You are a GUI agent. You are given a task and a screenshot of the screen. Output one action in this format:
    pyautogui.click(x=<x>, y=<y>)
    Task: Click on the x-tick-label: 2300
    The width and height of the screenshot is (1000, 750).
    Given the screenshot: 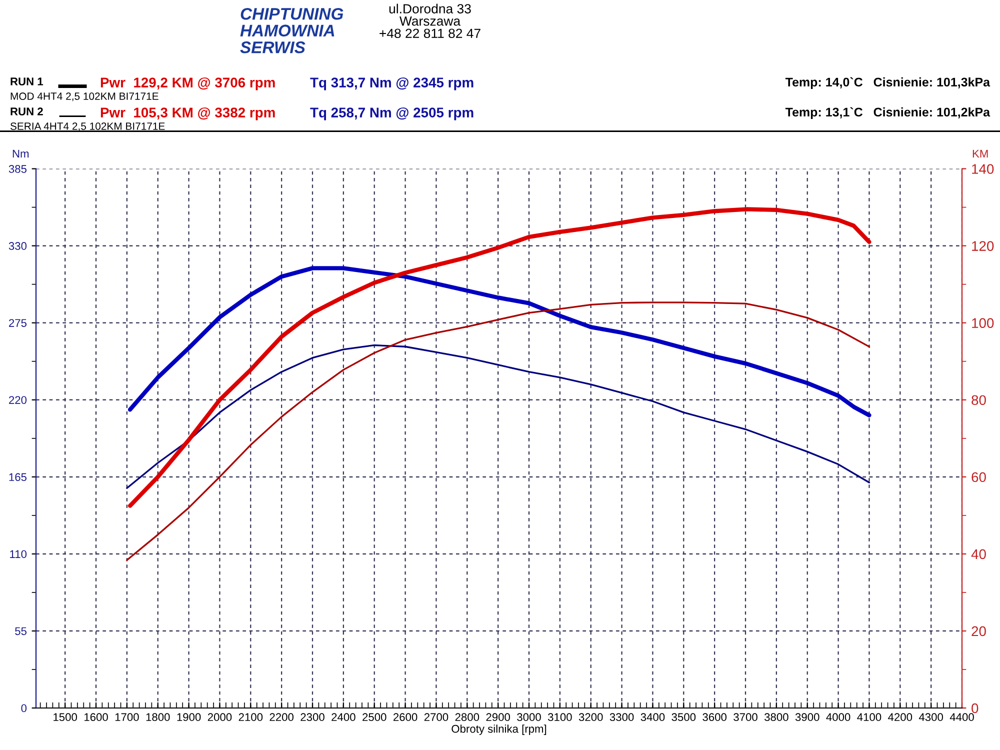 What is the action you would take?
    pyautogui.click(x=312, y=717)
    